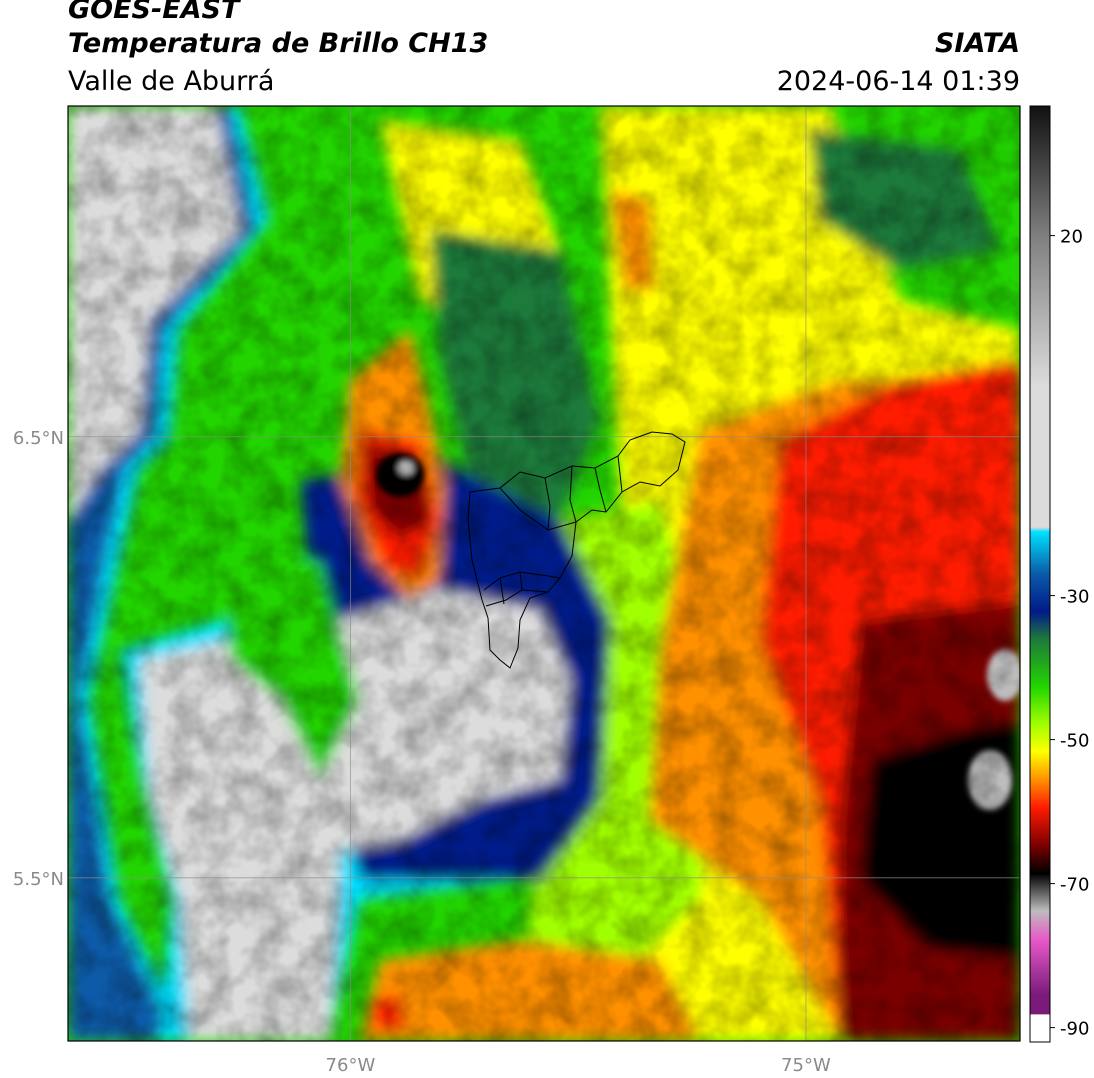  Describe the element at coordinates (351, 1065) in the screenshot. I see `longitude-tick-label: 76°W` at that location.